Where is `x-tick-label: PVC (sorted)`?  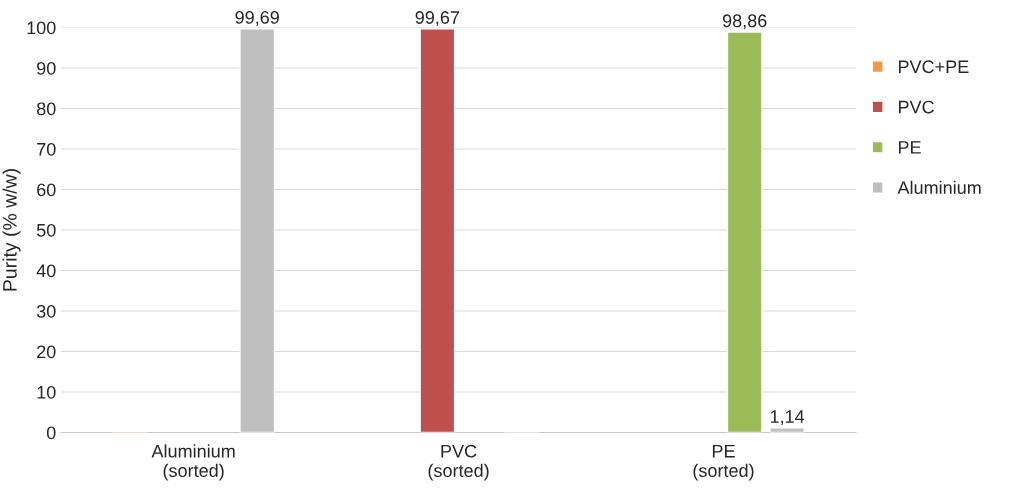
x-tick-label: PVC (sorted) is located at coordinates (458, 462).